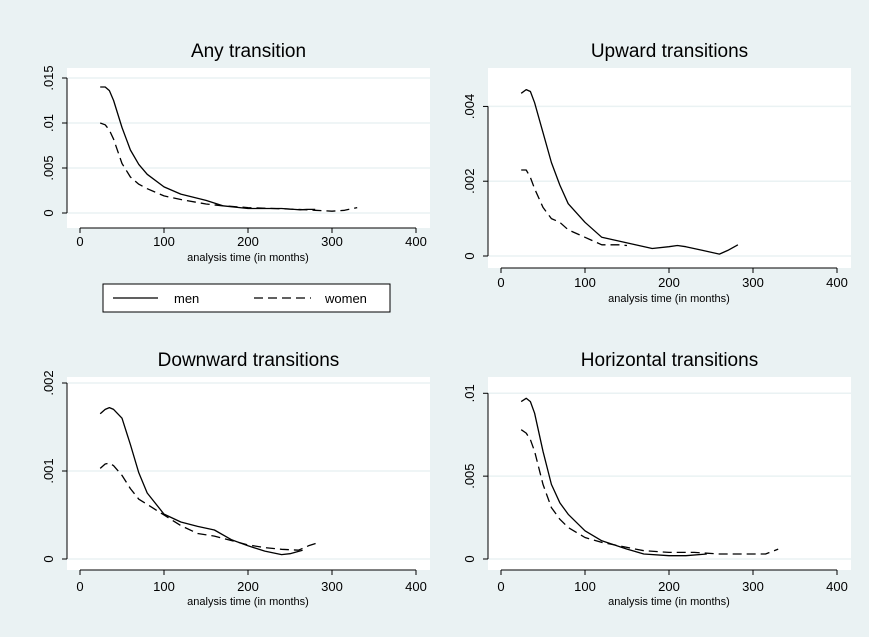 The image size is (869, 637). Describe the element at coordinates (186, 298) in the screenshot. I see `legend-label-men: men` at that location.